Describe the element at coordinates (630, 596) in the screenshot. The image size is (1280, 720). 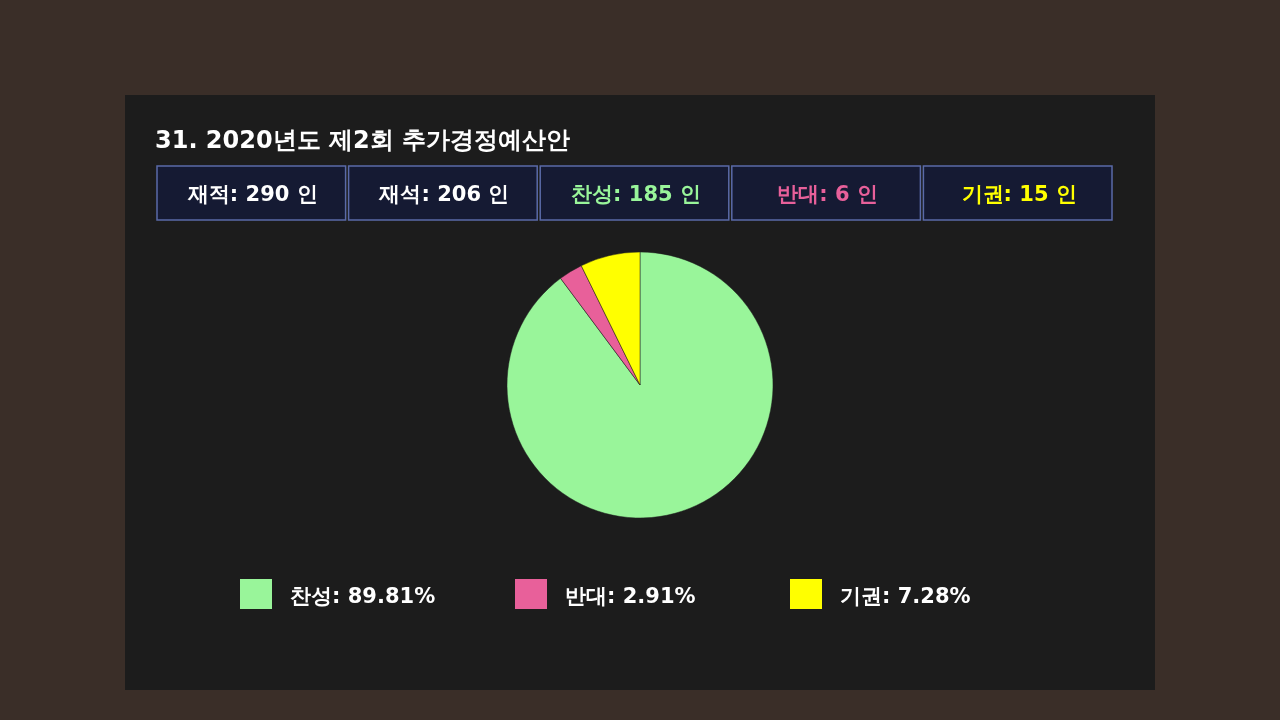
I see `legend-label: 반대: 2.91%` at that location.